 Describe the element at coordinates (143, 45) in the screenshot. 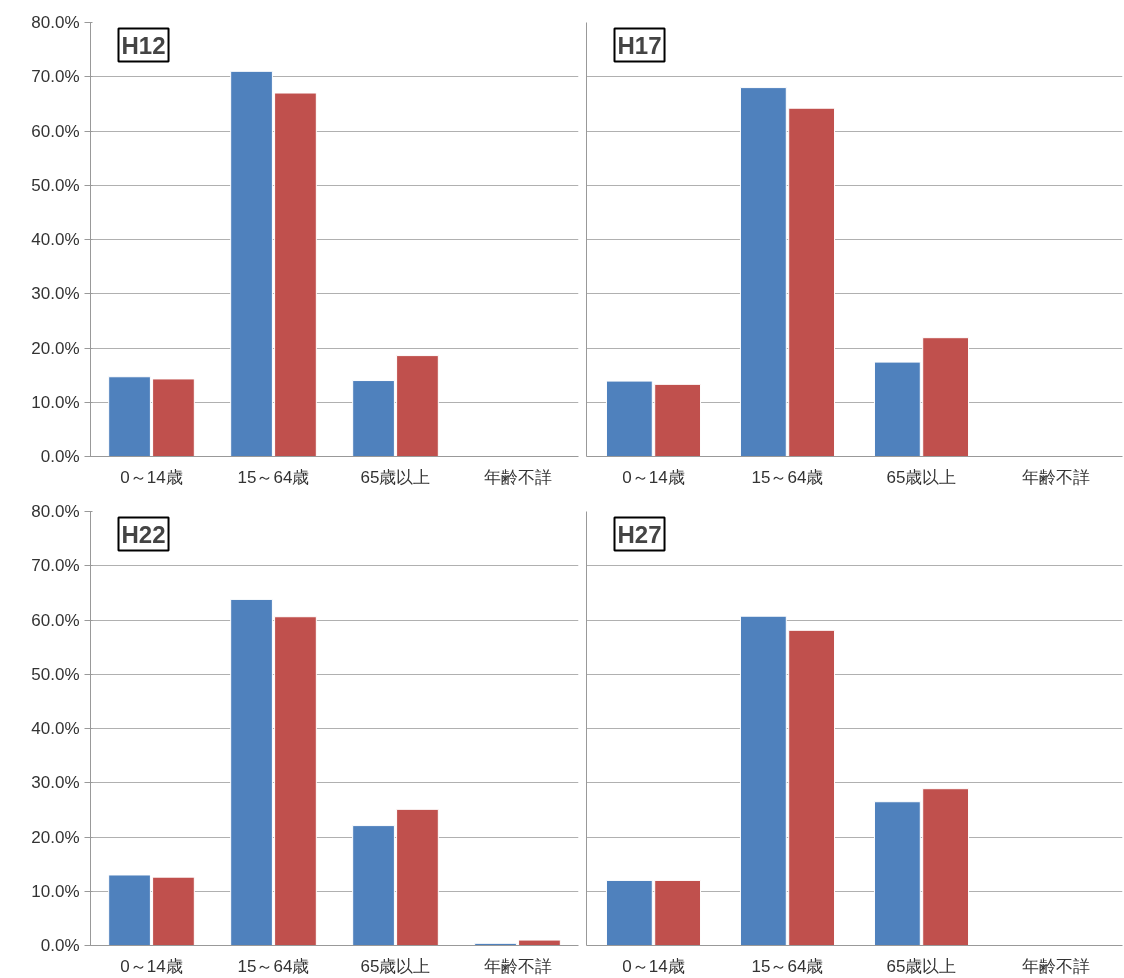

I see `chart-title: H12` at that location.